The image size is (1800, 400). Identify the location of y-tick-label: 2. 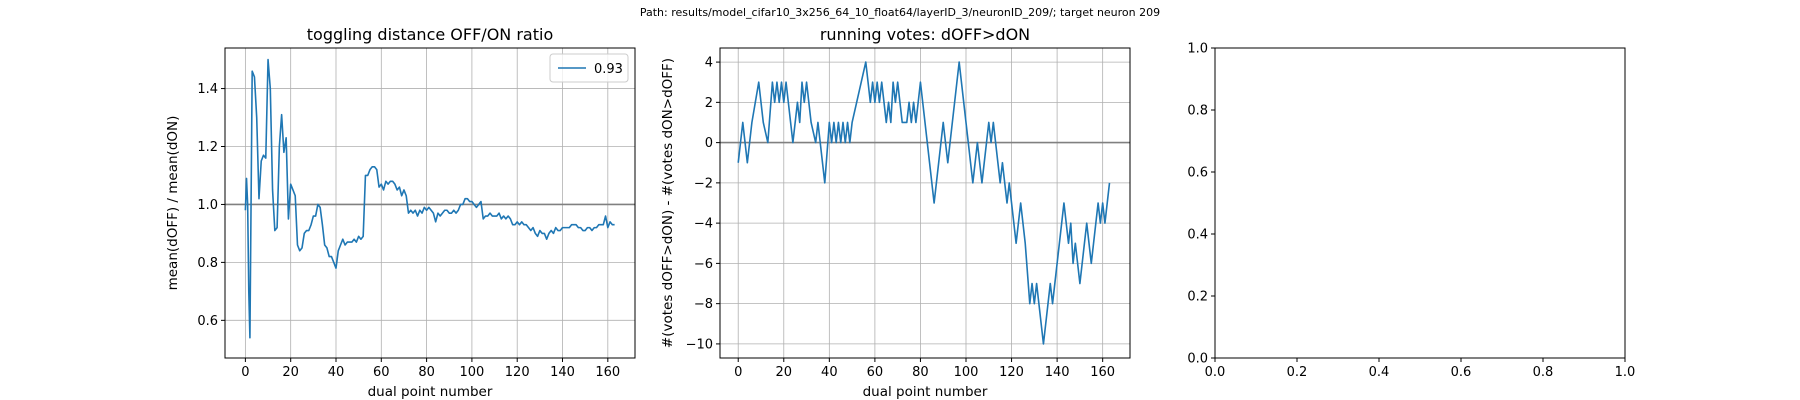
(709, 103).